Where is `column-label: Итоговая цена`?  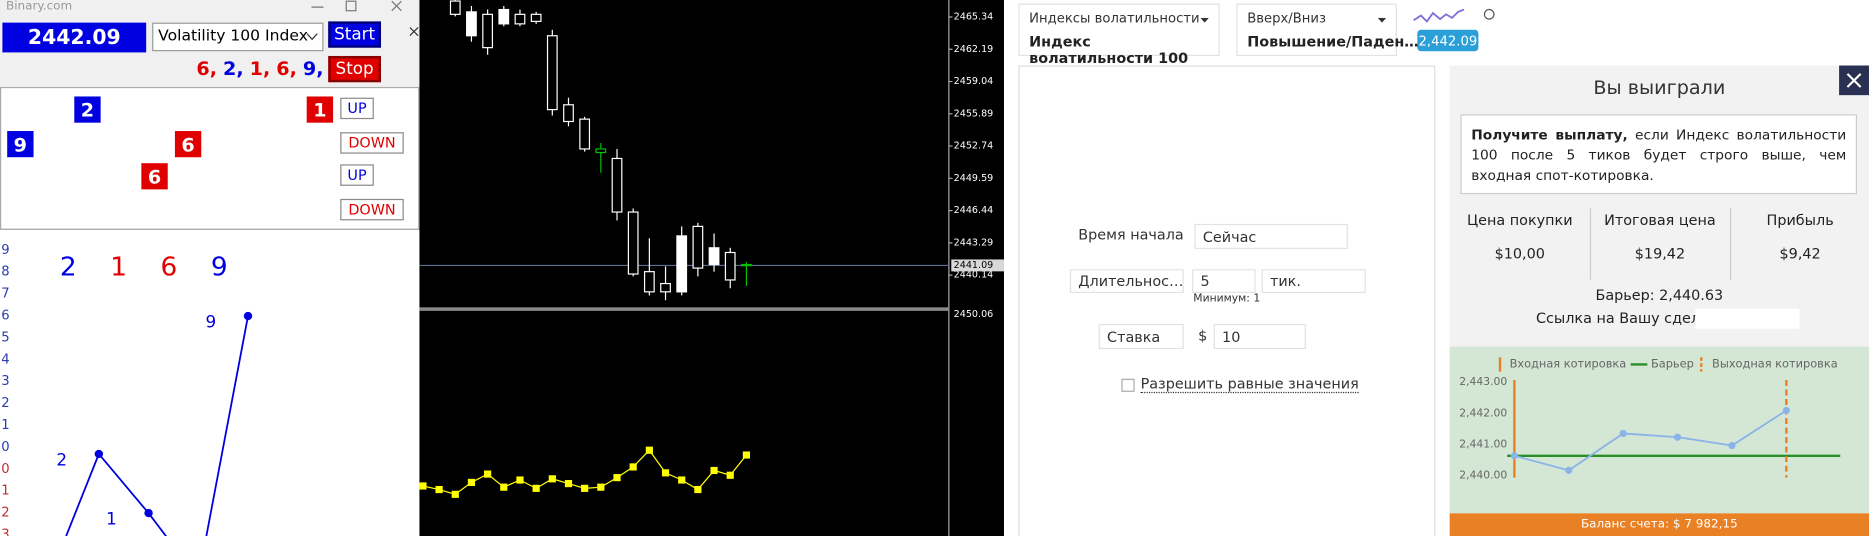 column-label: Итоговая цена is located at coordinates (1660, 220).